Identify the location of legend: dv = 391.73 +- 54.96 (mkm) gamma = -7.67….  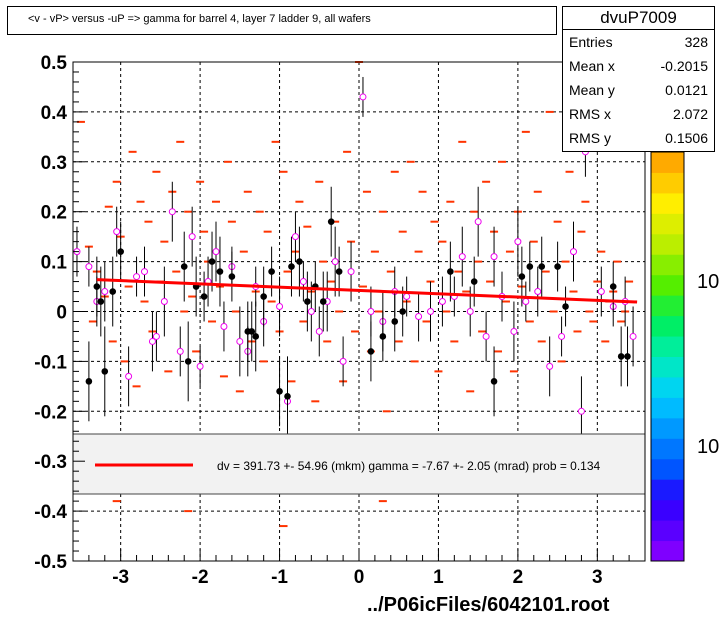
(359, 464).